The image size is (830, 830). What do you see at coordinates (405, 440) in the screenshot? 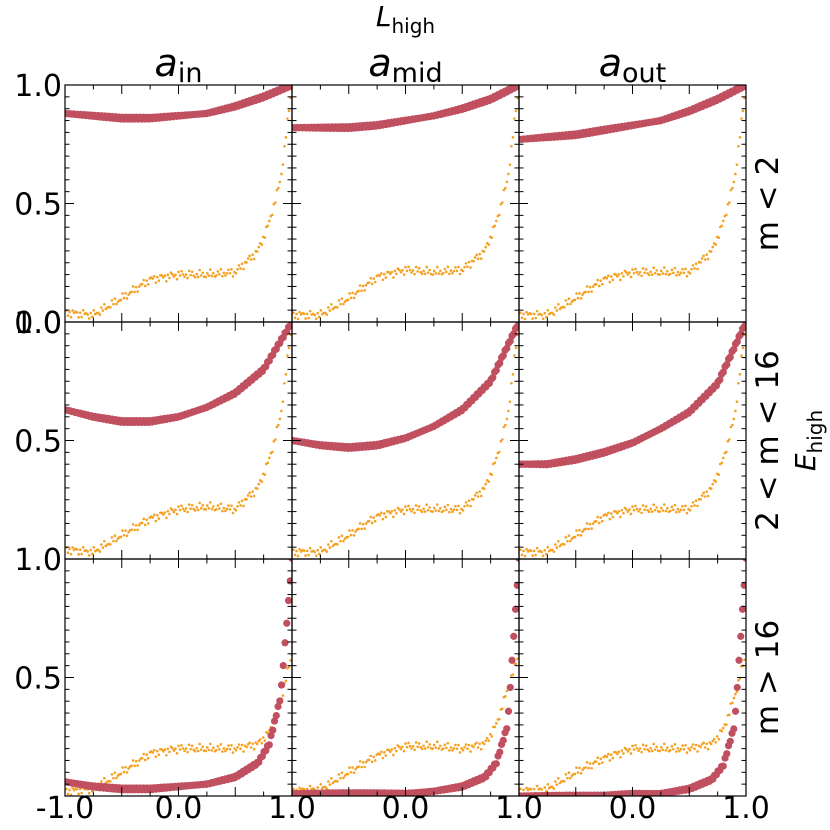
I see `panel-r1-c1` at bounding box center [405, 440].